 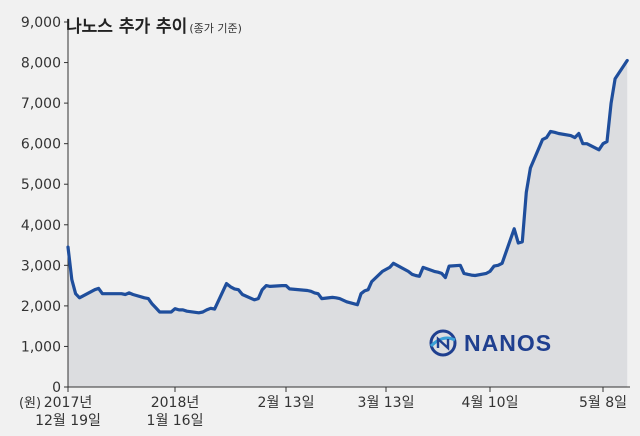 I want to click on y-tick-label: 7,000, so click(x=41, y=104).